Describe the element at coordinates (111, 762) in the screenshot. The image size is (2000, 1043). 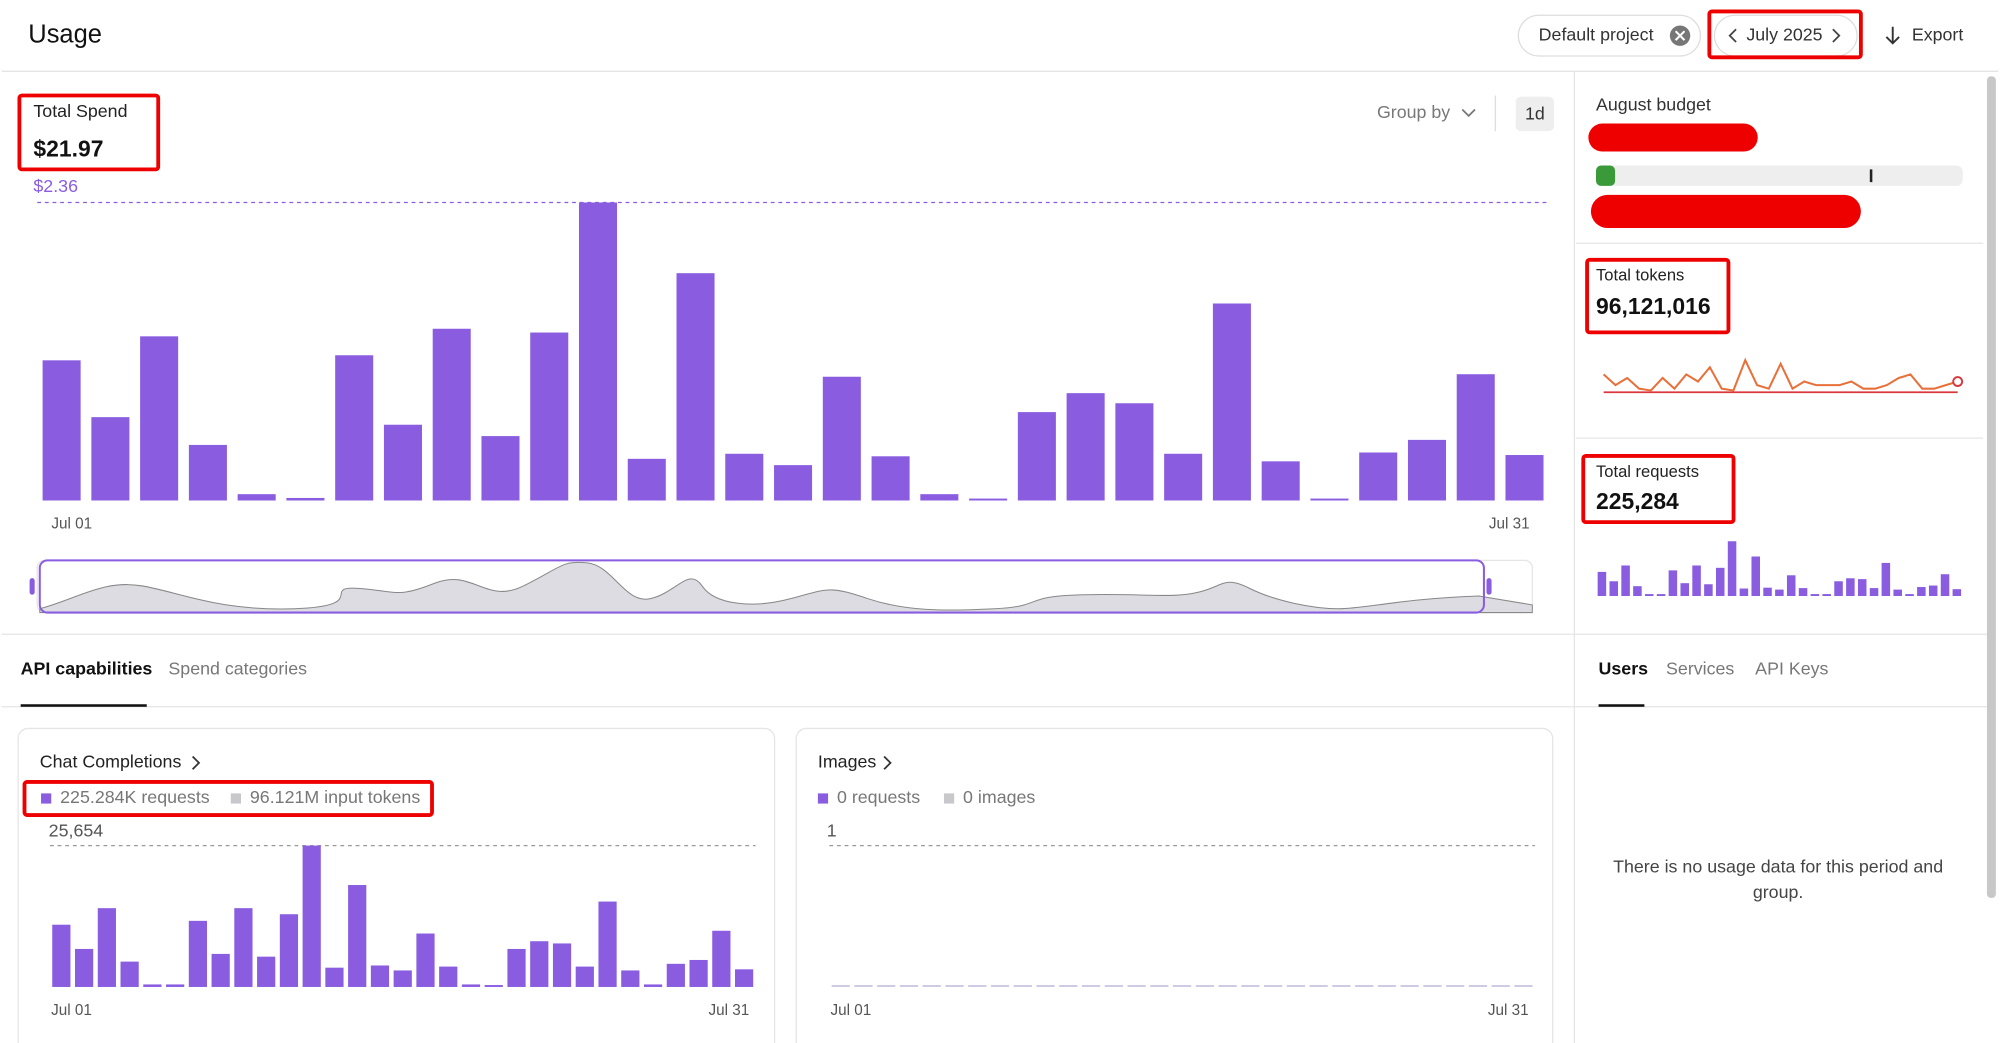
I see `chart-title: Chat Completions` at that location.